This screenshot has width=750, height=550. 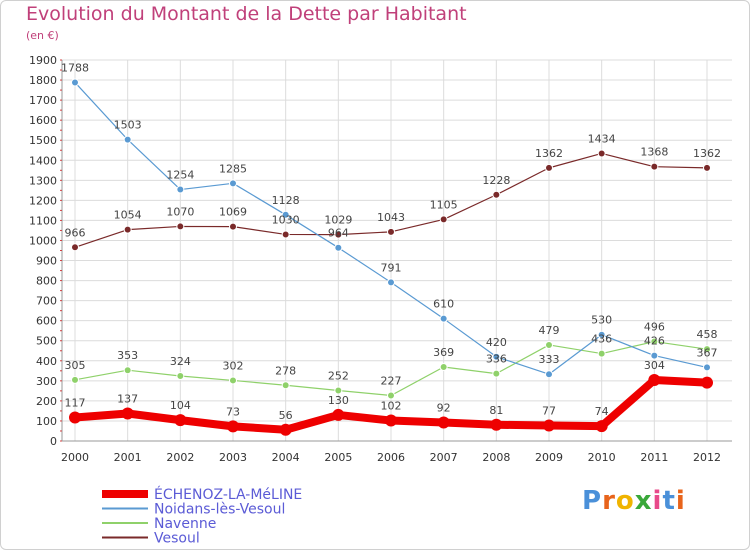 What do you see at coordinates (128, 125) in the screenshot?
I see `data-label: 1503` at bounding box center [128, 125].